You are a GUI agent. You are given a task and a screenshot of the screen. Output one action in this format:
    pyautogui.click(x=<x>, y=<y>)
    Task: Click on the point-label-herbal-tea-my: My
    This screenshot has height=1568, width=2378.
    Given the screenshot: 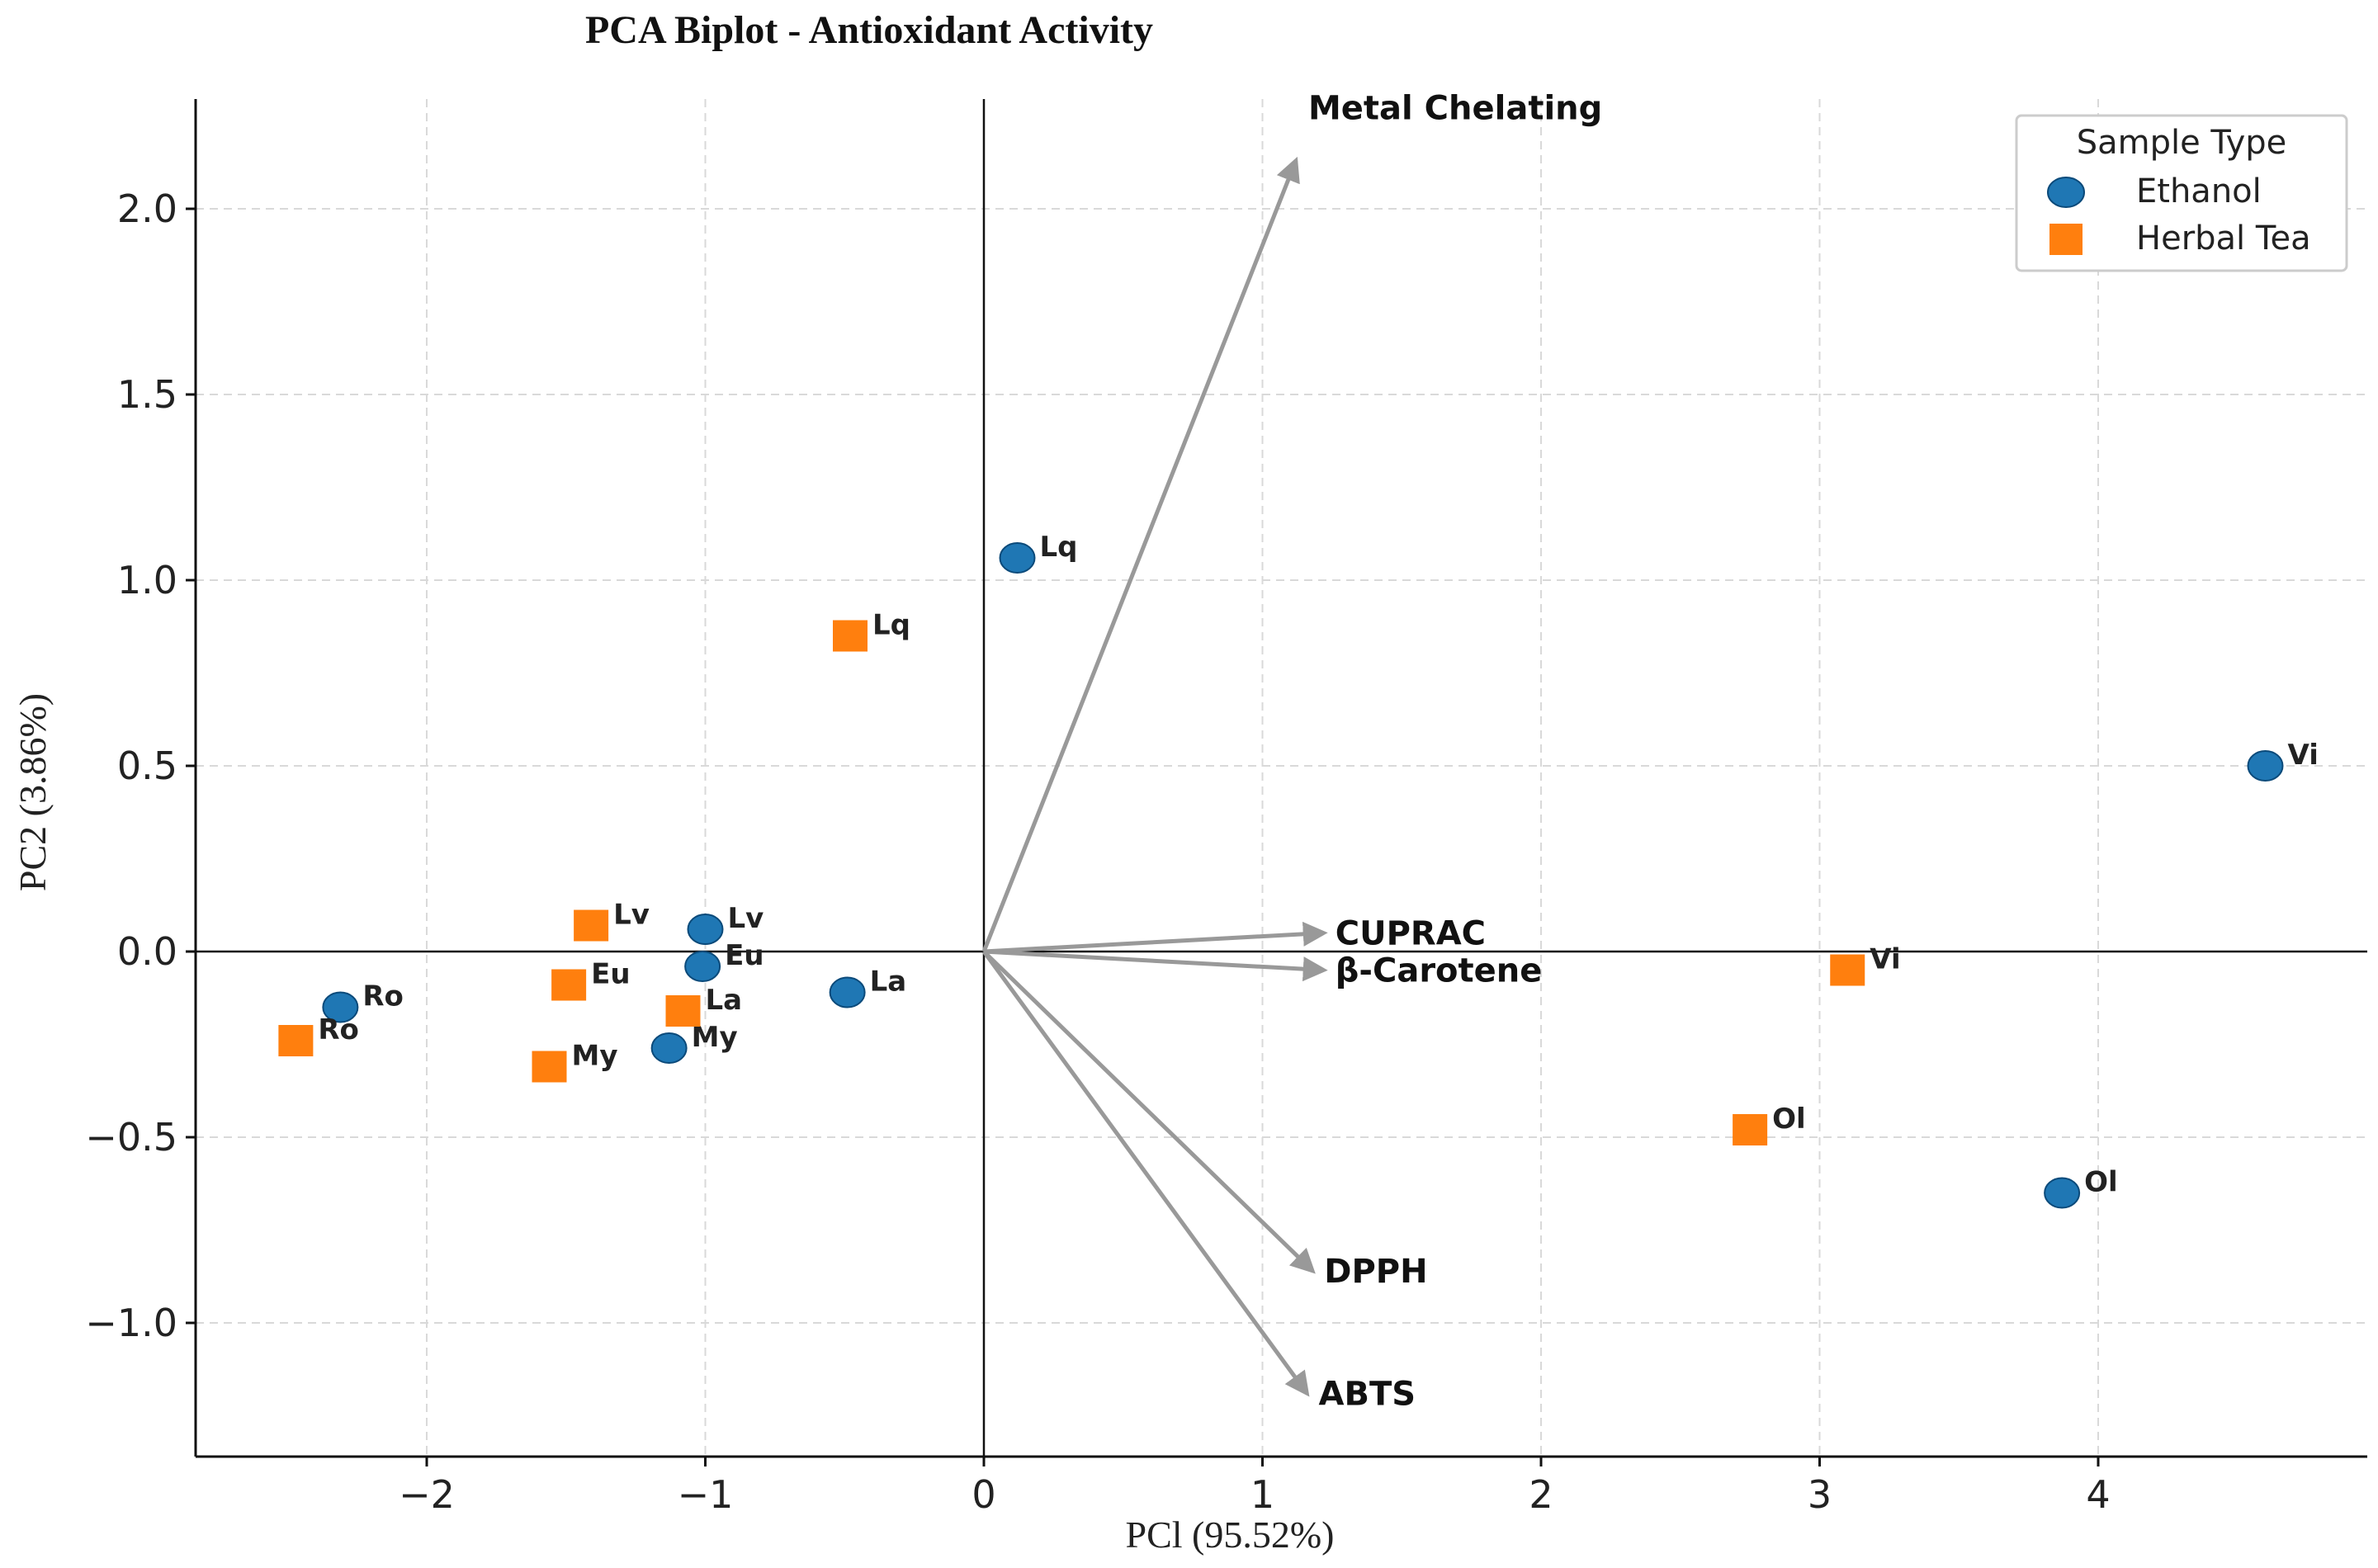 What is the action you would take?
    pyautogui.click(x=595, y=1056)
    